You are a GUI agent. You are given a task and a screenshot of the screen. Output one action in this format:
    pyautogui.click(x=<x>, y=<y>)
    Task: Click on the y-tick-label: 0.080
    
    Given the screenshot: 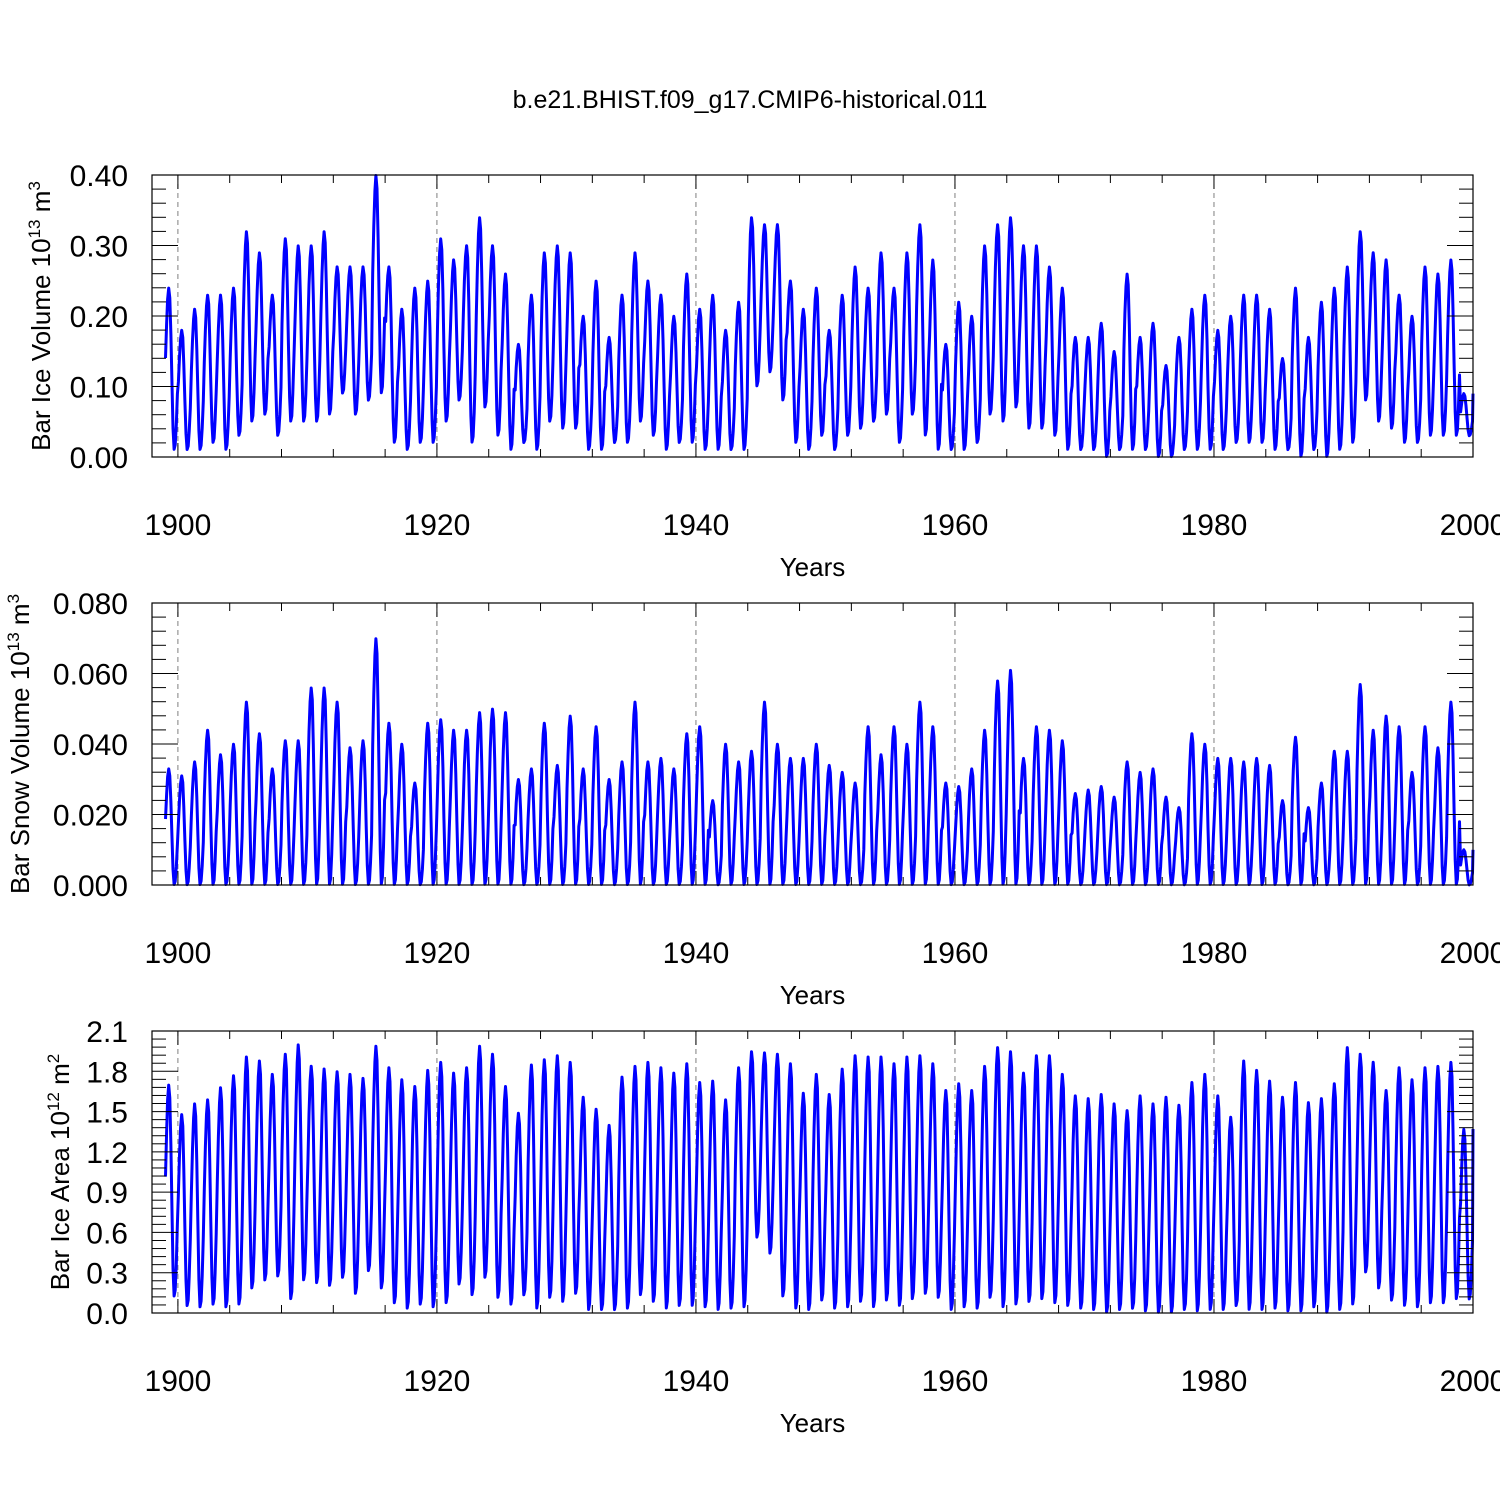 What is the action you would take?
    pyautogui.click(x=90, y=604)
    